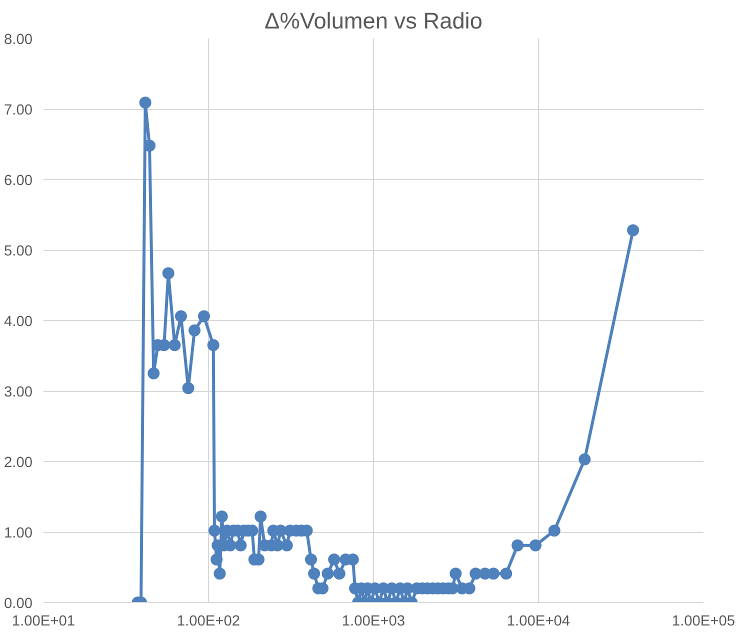  Describe the element at coordinates (18, 463) in the screenshot. I see `y-tick-label: 2.00` at that location.